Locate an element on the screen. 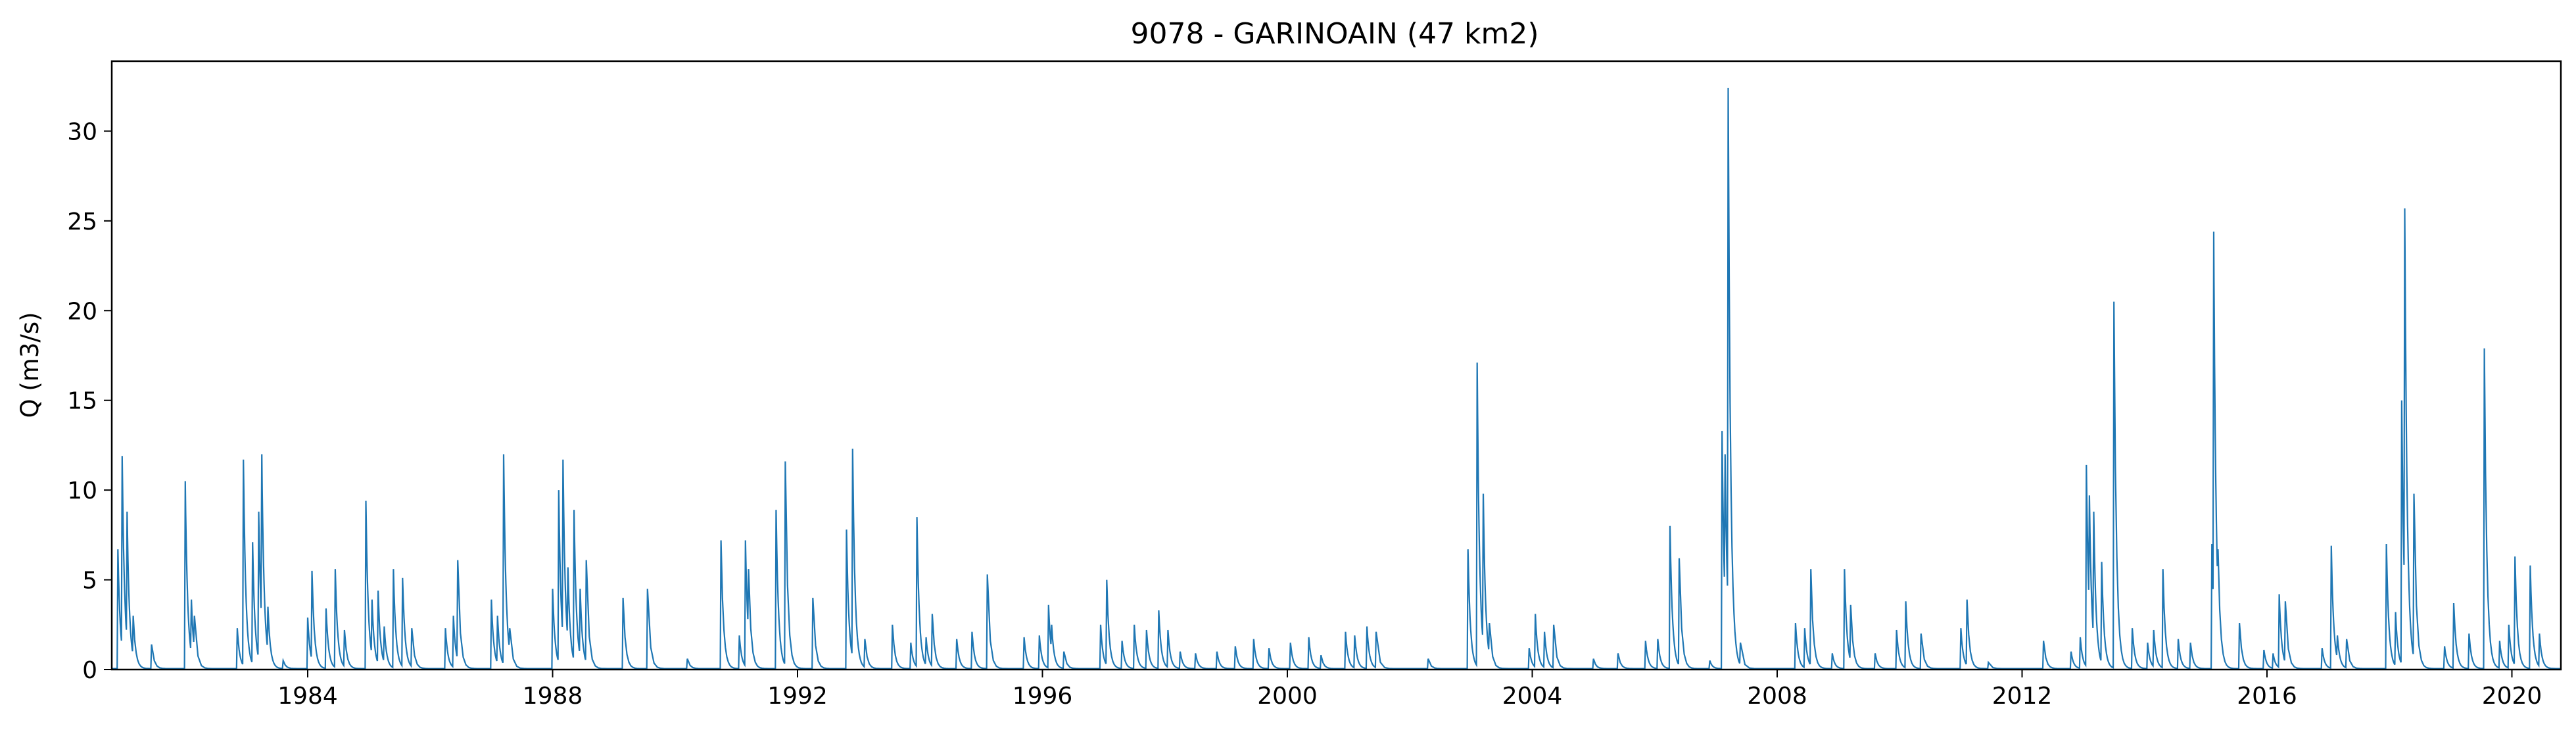 This screenshot has height=734, width=2576. chart-title: 9078 - GARINOAIN (47 km2) is located at coordinates (1335, 34).